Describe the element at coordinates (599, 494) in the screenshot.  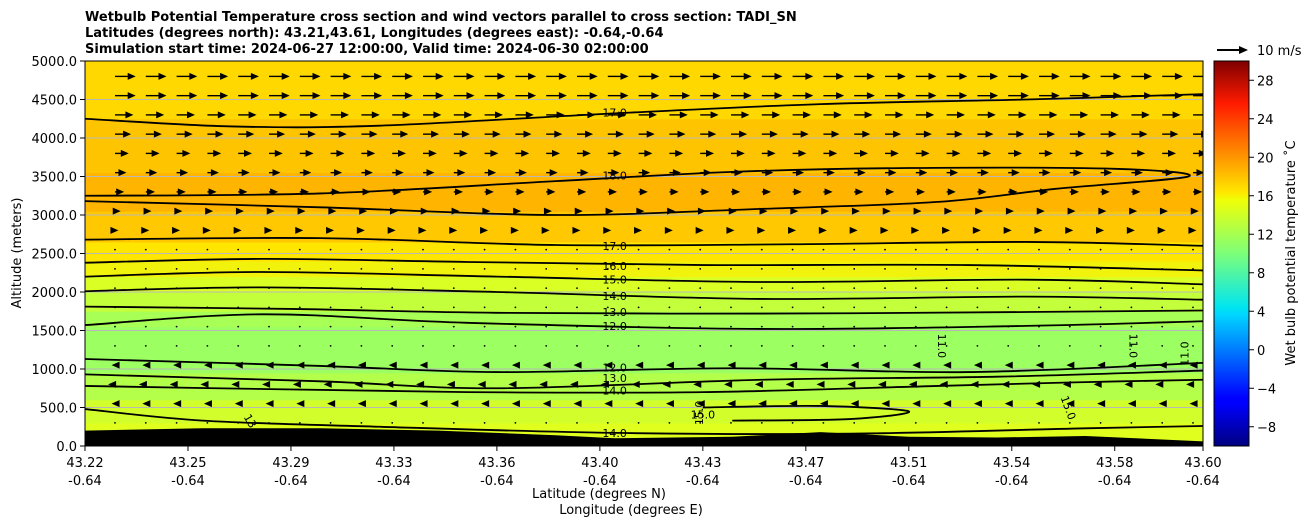
I see `x-axis-label-latitude: Latitude (degrees N)` at that location.